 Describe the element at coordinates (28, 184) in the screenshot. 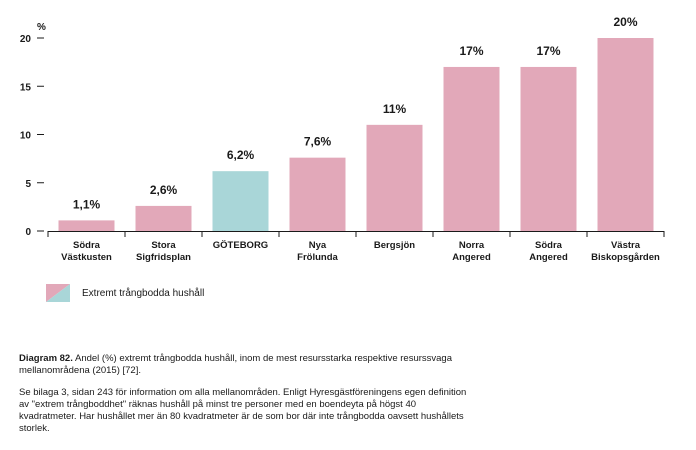

I see `y-tick-label: 5` at that location.